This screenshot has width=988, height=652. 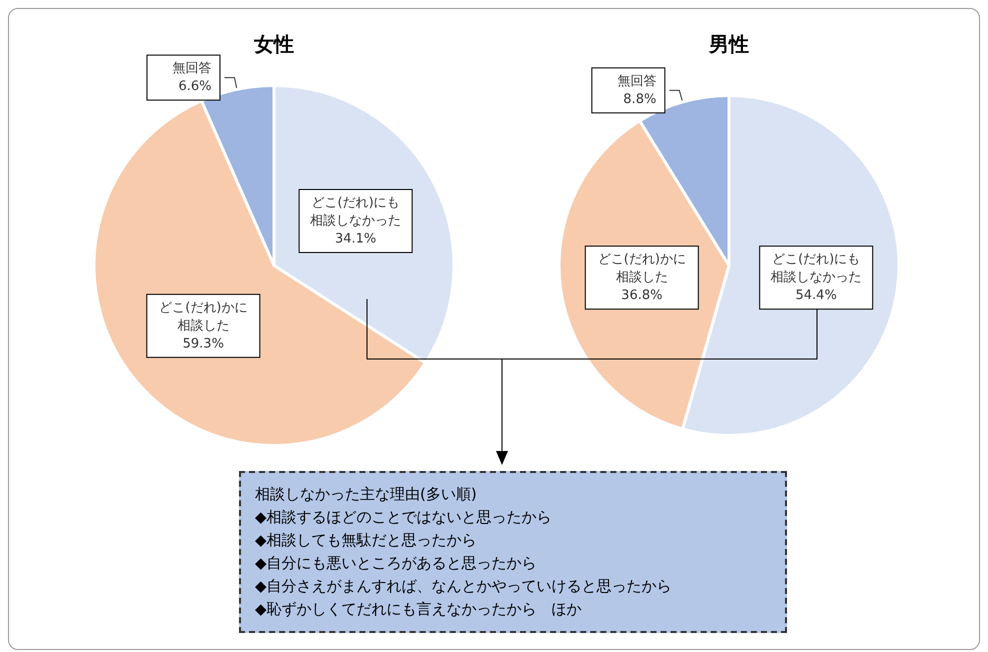 What do you see at coordinates (639, 99) in the screenshot?
I see `data-label: 8.8%` at bounding box center [639, 99].